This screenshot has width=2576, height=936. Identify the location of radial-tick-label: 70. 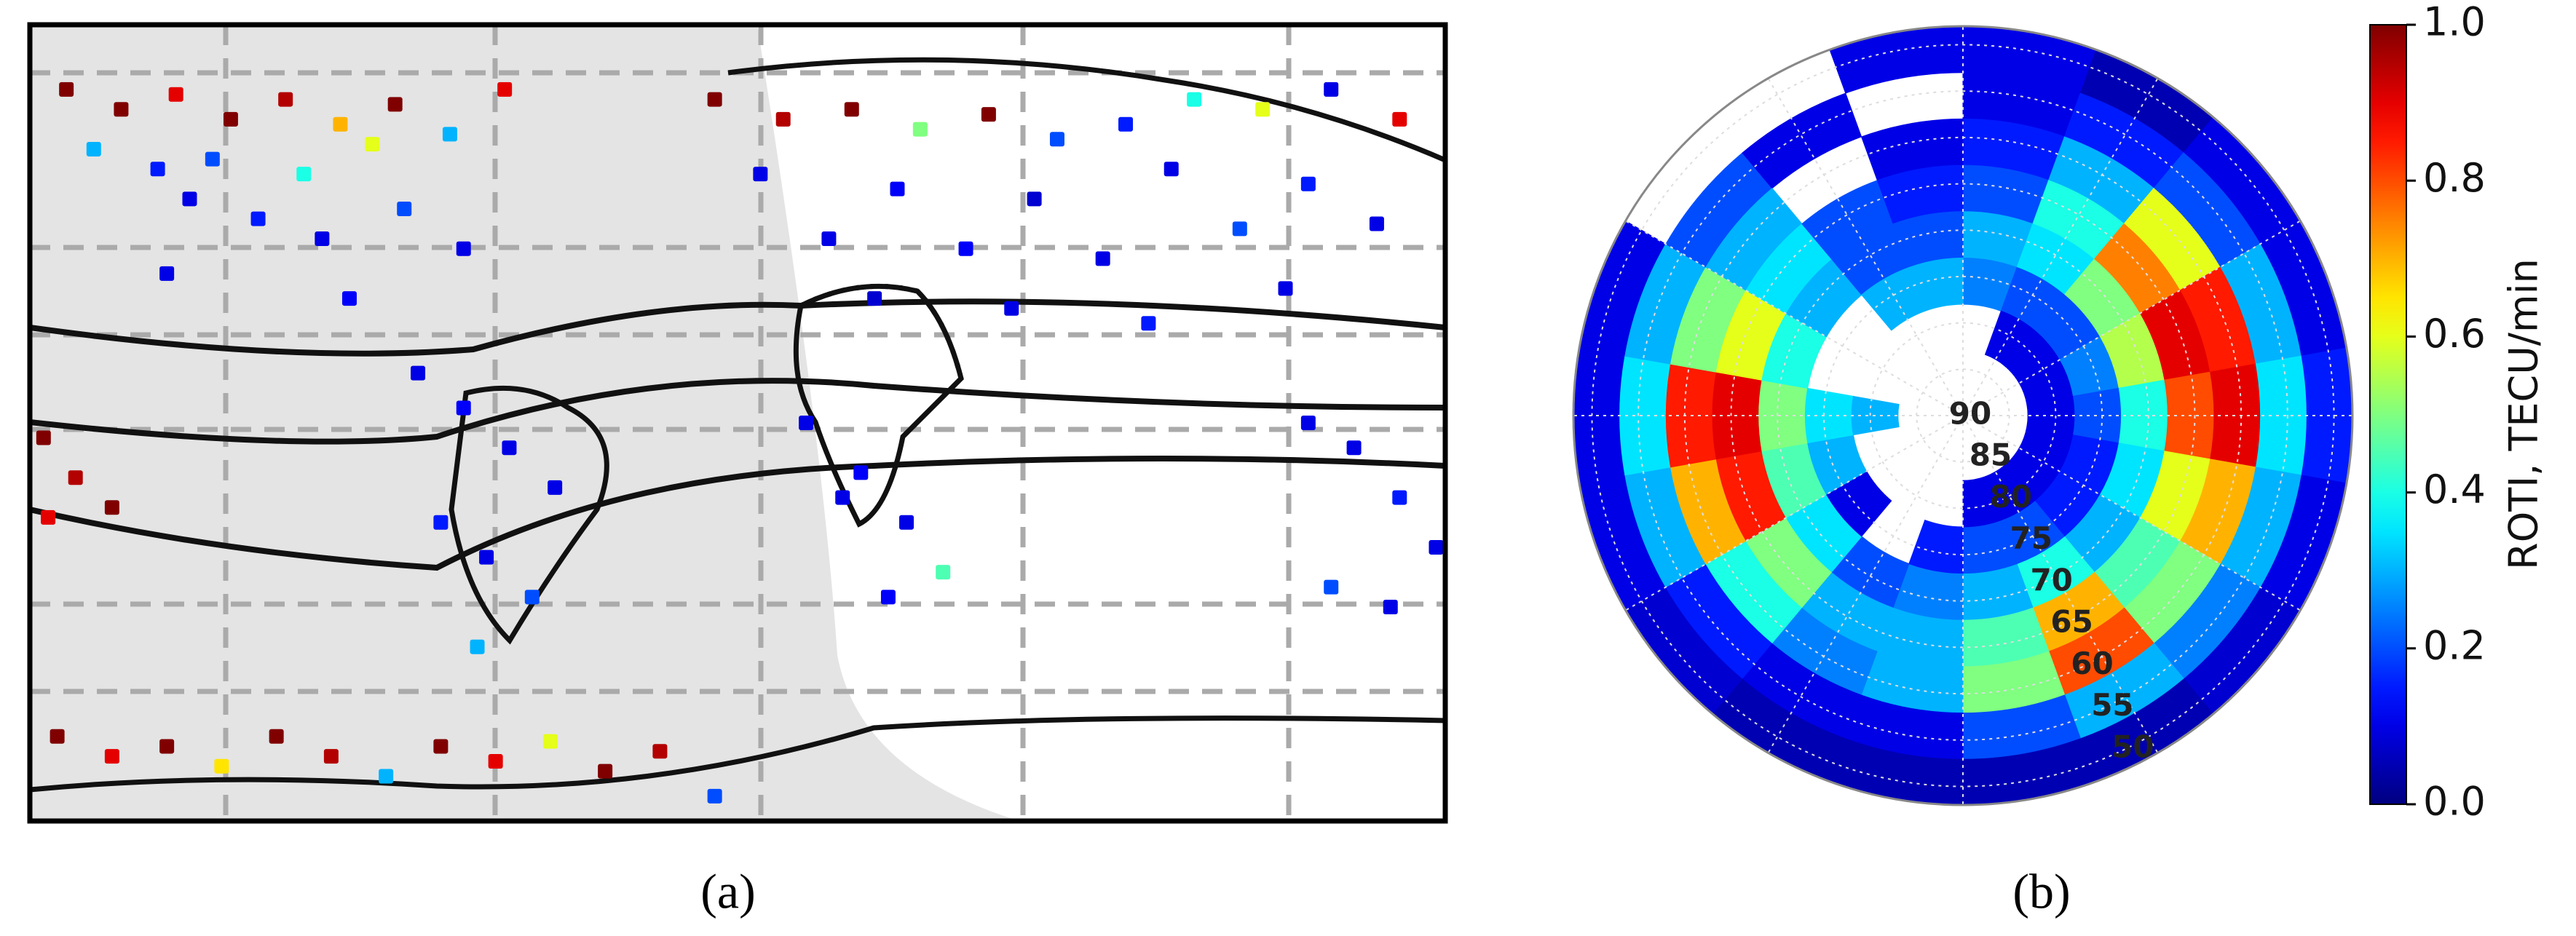
(2051, 580).